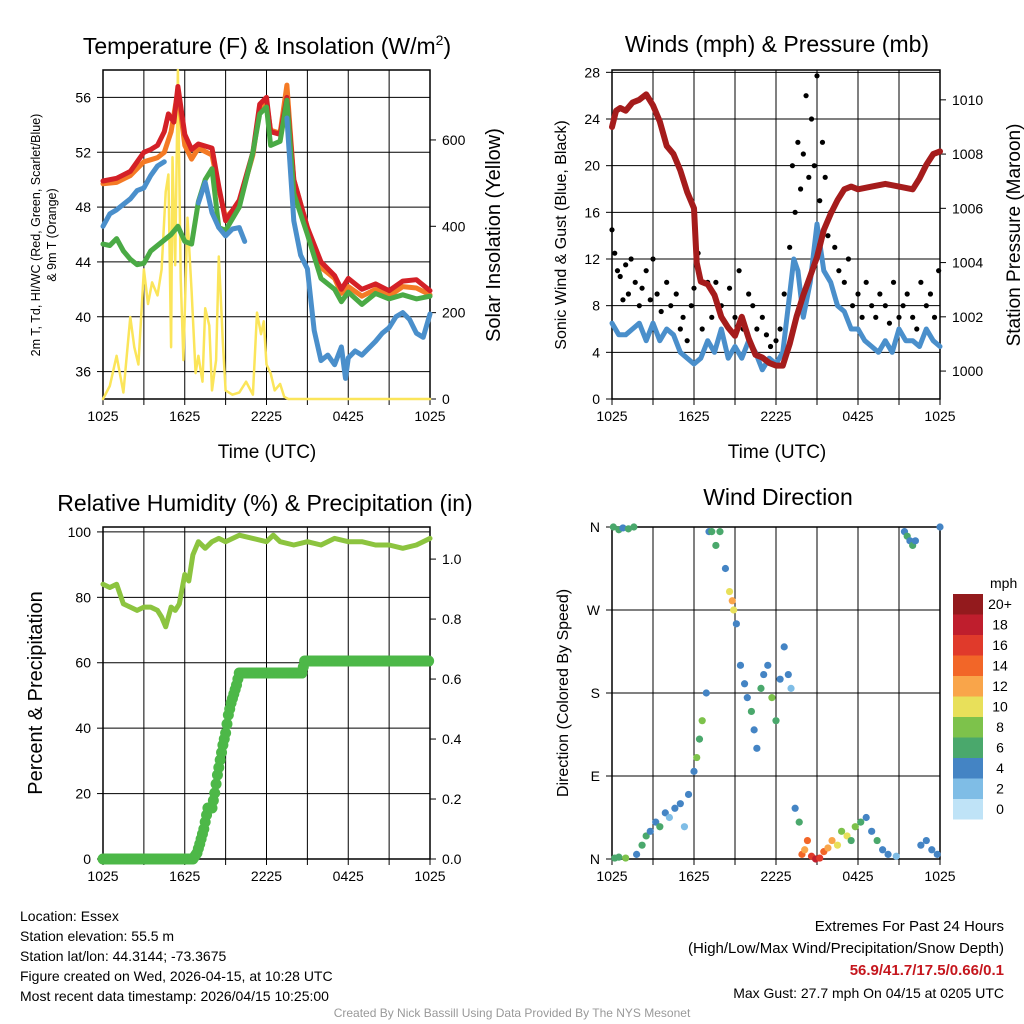  I want to click on legend-label: 16, so click(1000, 645).